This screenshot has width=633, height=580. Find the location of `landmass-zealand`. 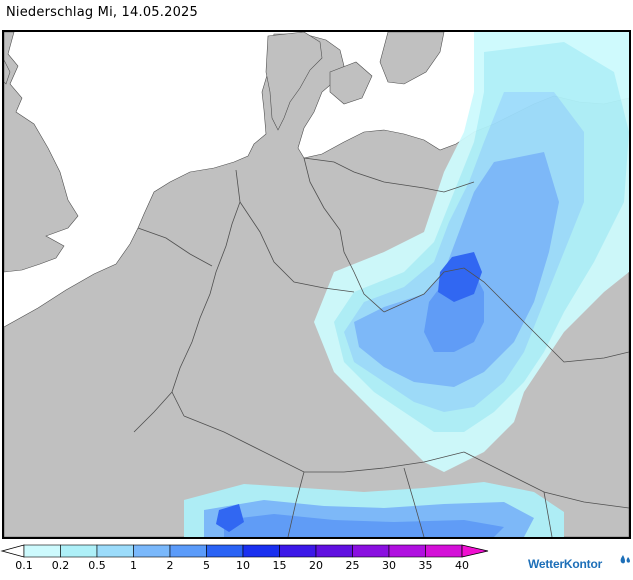

landmass-zealand is located at coordinates (351, 83).